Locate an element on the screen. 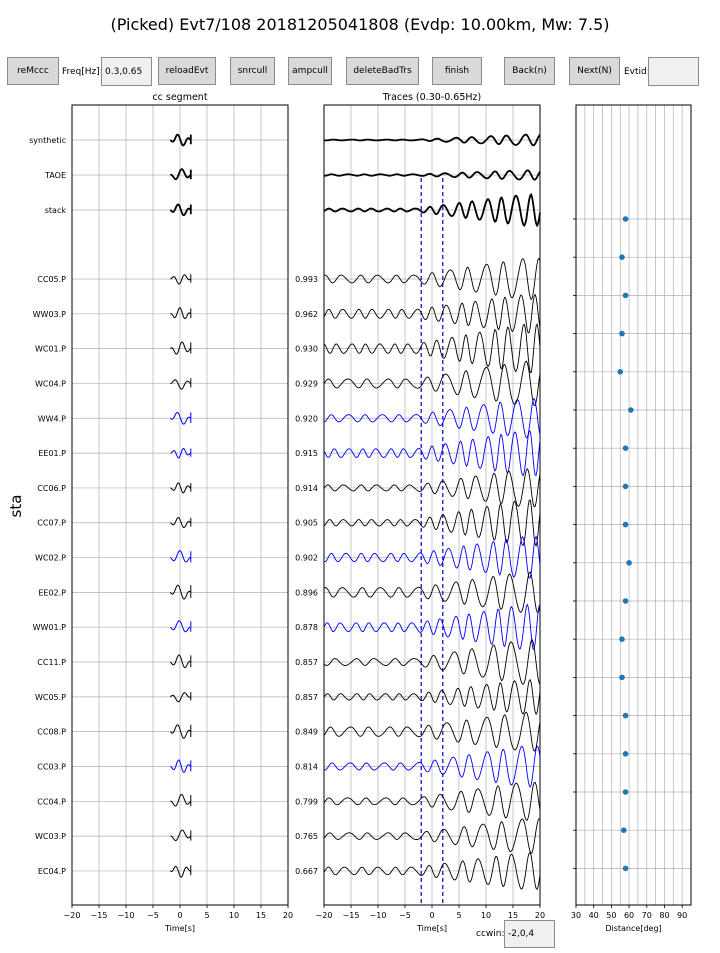  x-tick-label: 30 is located at coordinates (576, 915).